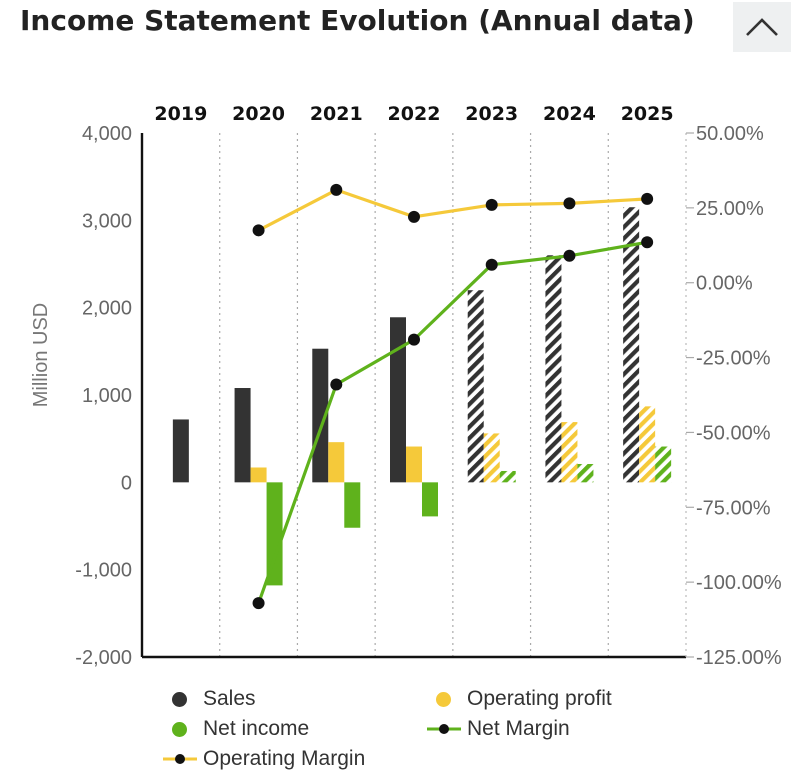 Image resolution: width=794 pixels, height=778 pixels. I want to click on legend-label: Net income, so click(256, 728).